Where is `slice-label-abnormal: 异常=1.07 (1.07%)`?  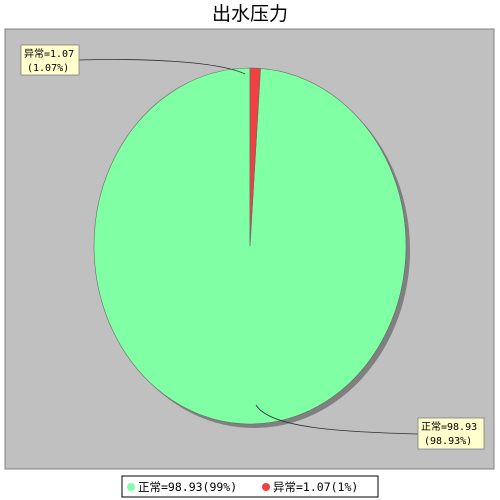
slice-label-abnormal: 异常=1.07 (1.07%) is located at coordinates (133, 60).